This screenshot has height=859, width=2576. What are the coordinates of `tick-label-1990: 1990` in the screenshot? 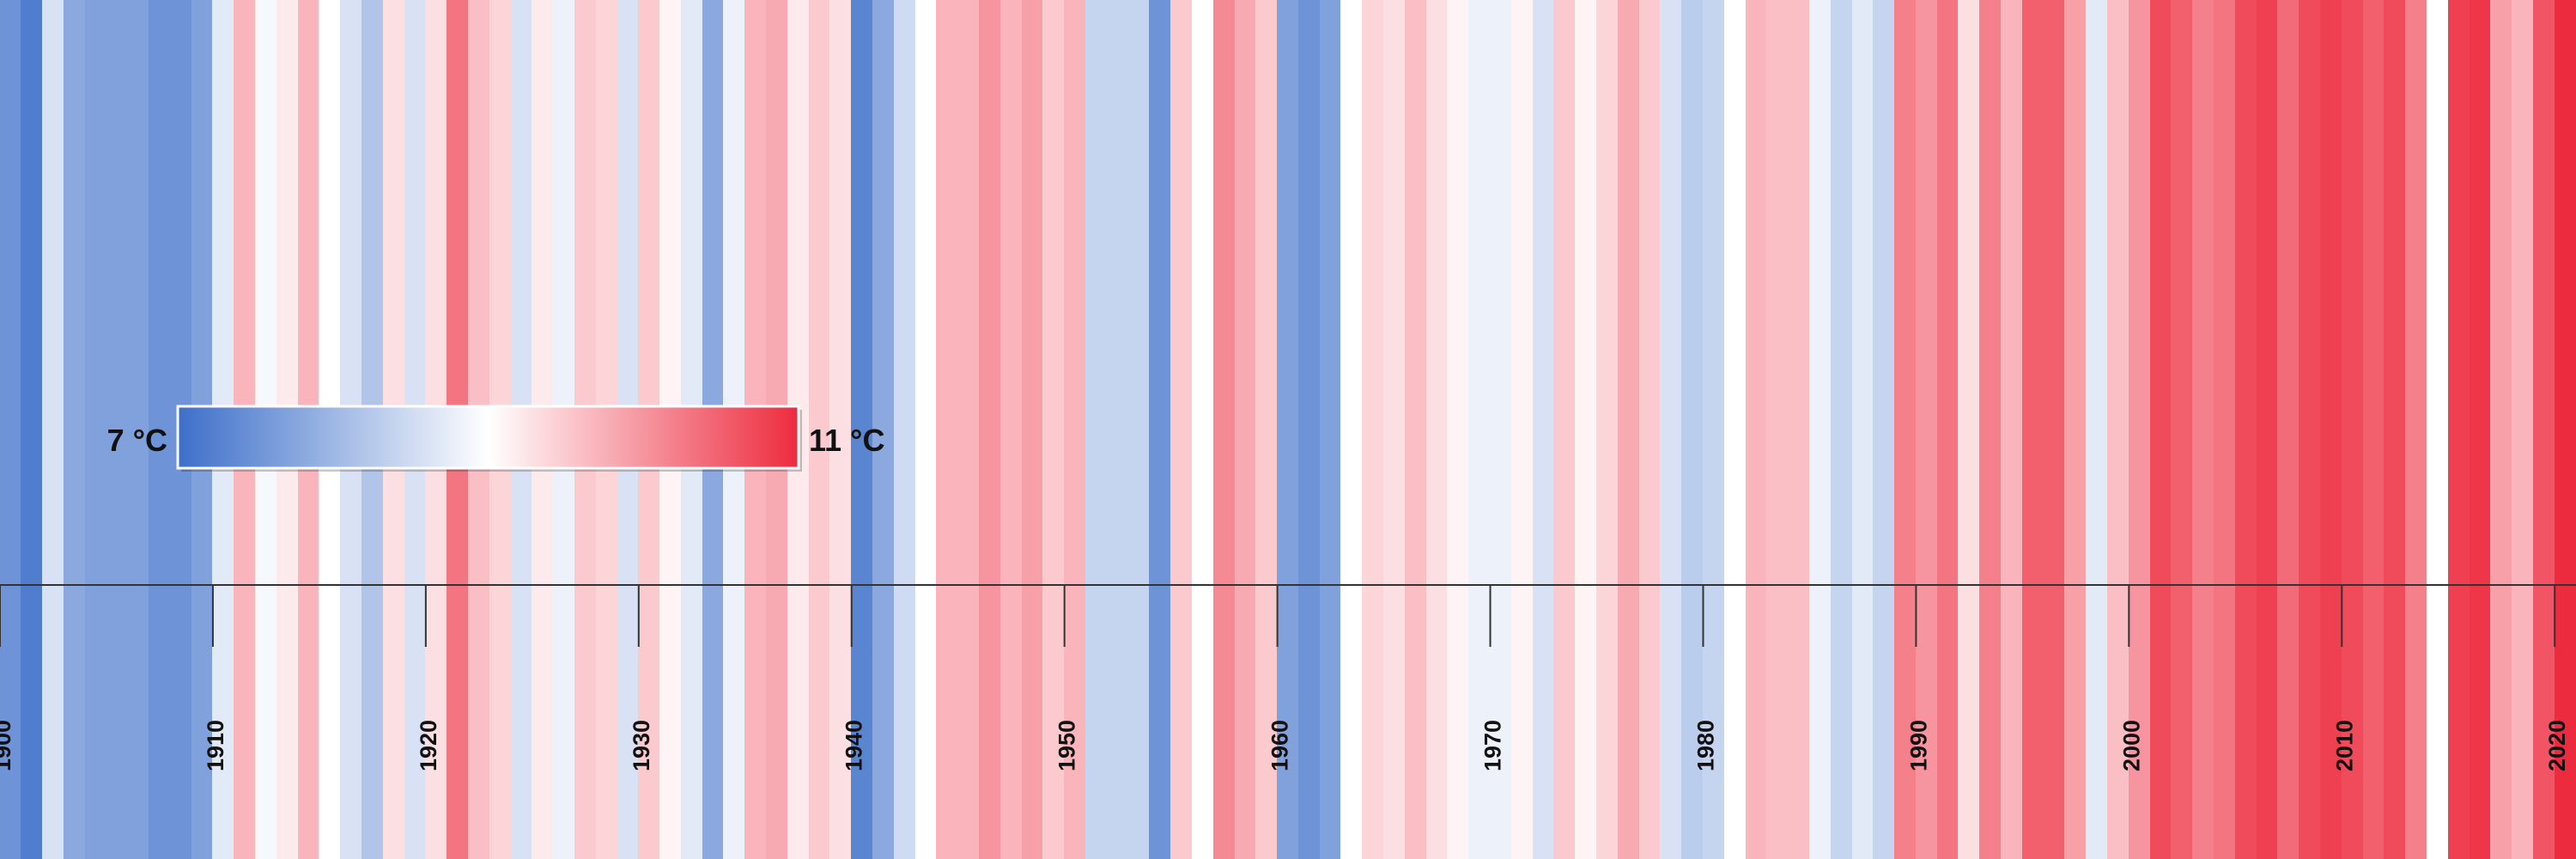 It's located at (1918, 745).